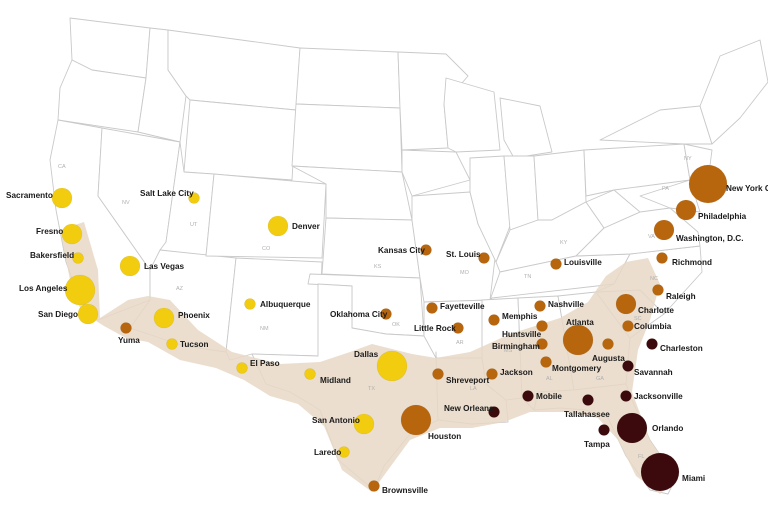 Image resolution: width=768 pixels, height=512 pixels. Describe the element at coordinates (463, 254) in the screenshot. I see `city-label-st-louis: St. Louis` at that location.